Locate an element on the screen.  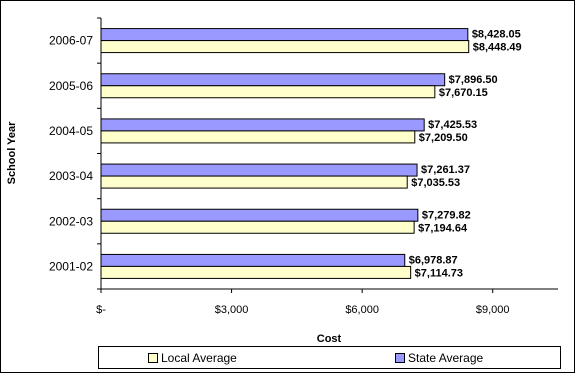
x-tick-labels: $- $3,000 $6,000 $9,000 is located at coordinates (302, 310).